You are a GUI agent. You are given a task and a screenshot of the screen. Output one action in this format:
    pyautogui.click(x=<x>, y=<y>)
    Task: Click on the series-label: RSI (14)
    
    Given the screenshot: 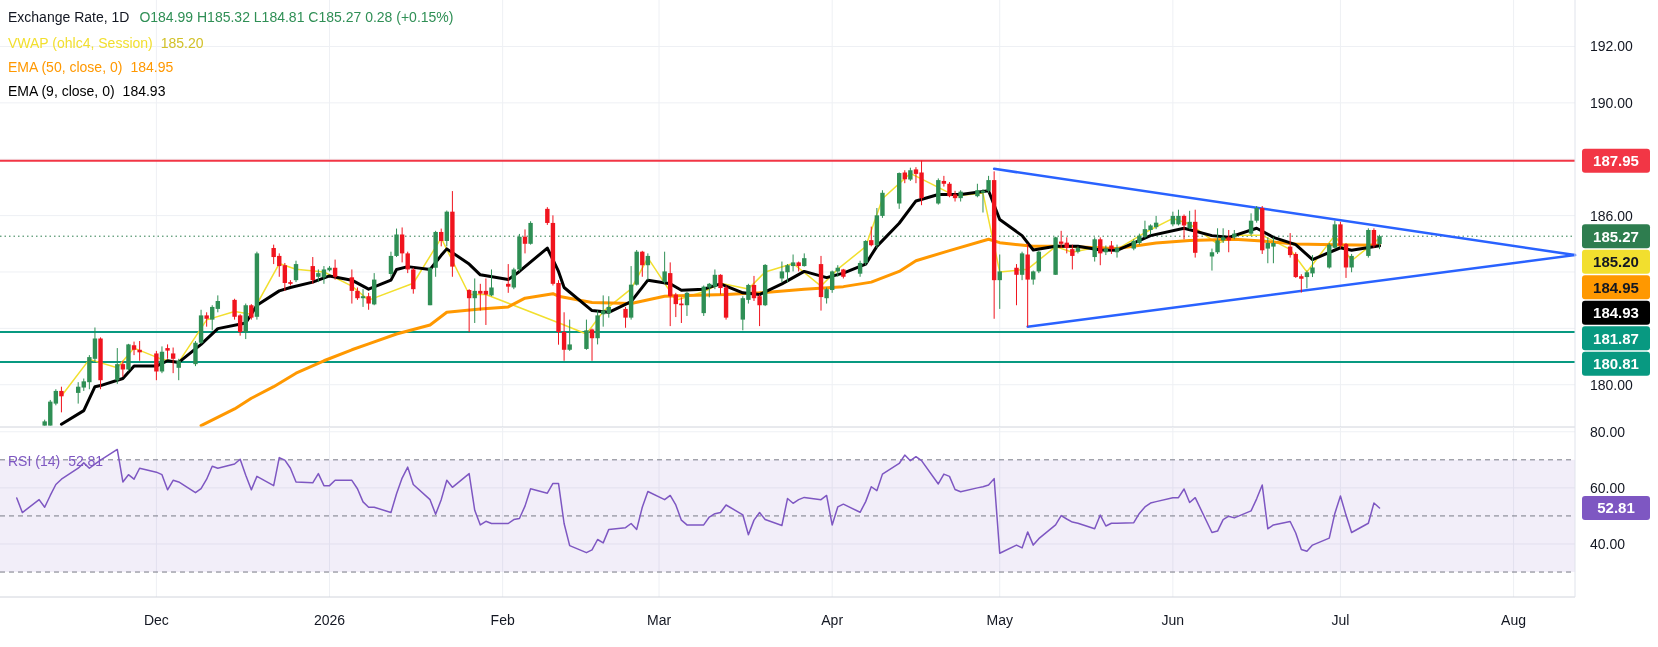 What is the action you would take?
    pyautogui.click(x=34, y=461)
    